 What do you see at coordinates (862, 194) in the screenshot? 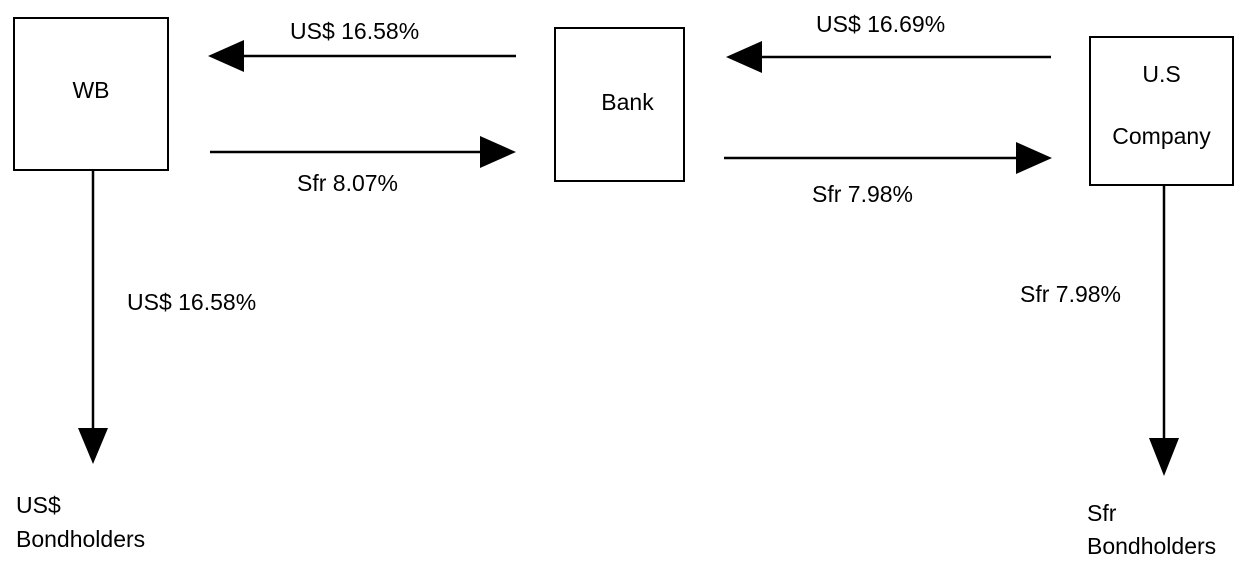
I see `flow-label-bank-to-company: Sfr 7.98%` at bounding box center [862, 194].